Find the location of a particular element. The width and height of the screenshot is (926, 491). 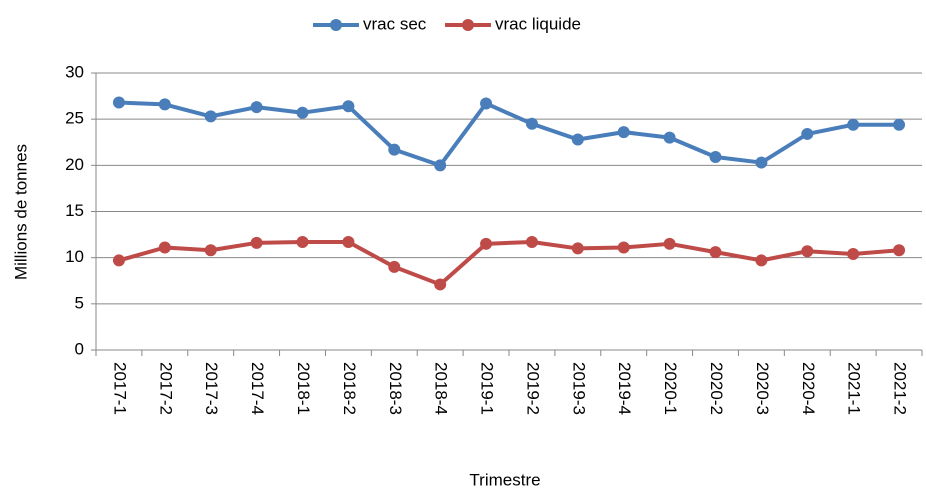

x-tick-label: 2021-1 is located at coordinates (854, 388).